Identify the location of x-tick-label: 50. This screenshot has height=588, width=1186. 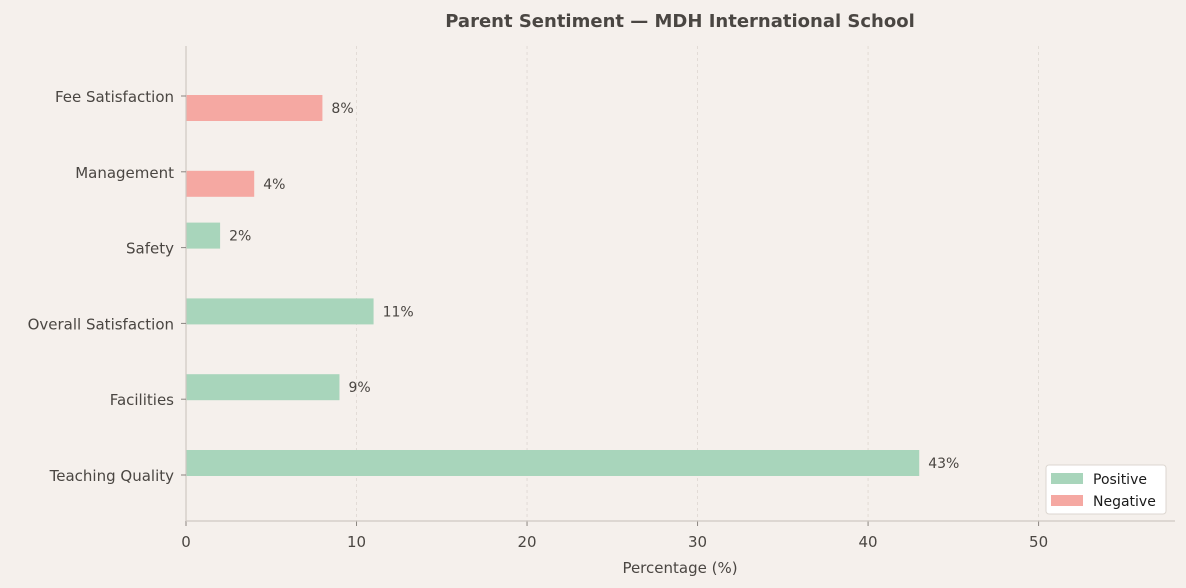
(1038, 542).